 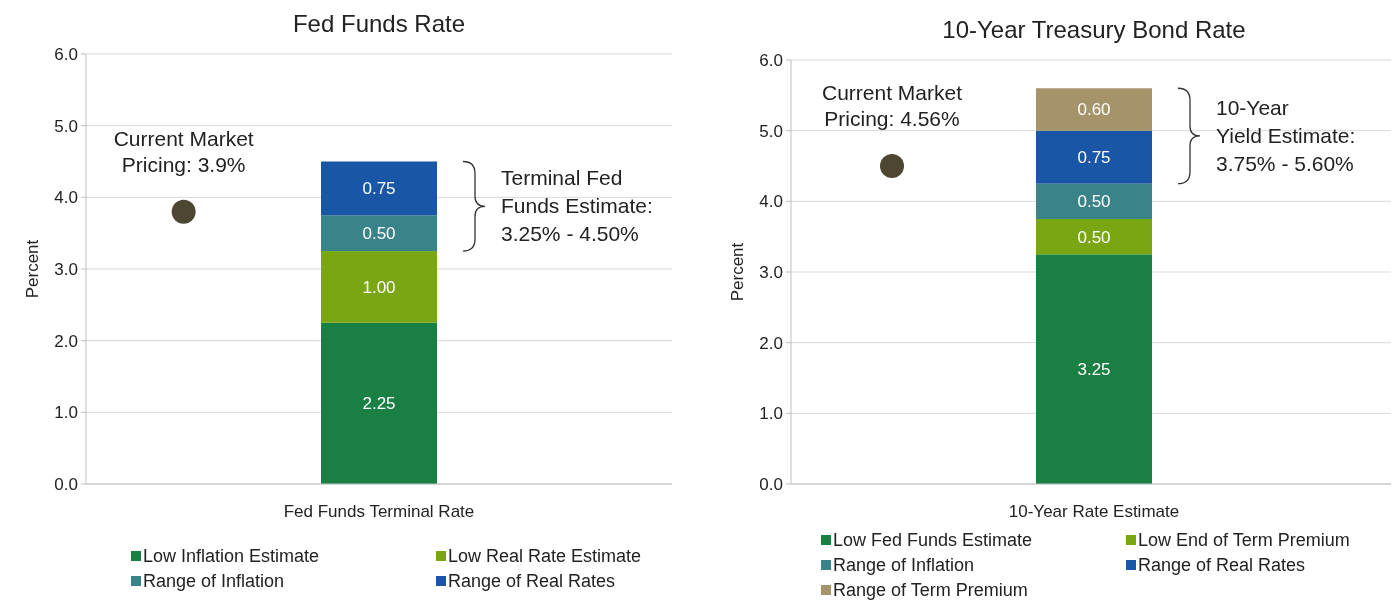 What do you see at coordinates (892, 105) in the screenshot?
I see `annotation: Current Market Pricing: 4.56%` at bounding box center [892, 105].